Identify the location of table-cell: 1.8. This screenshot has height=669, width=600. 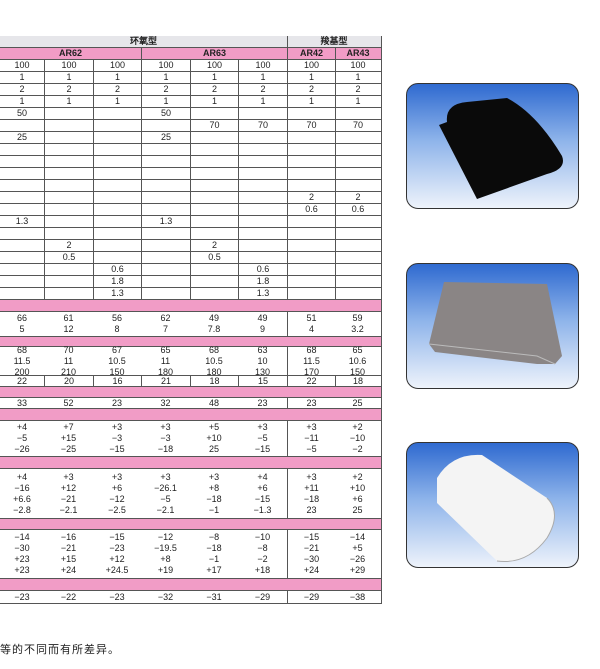
(117, 281).